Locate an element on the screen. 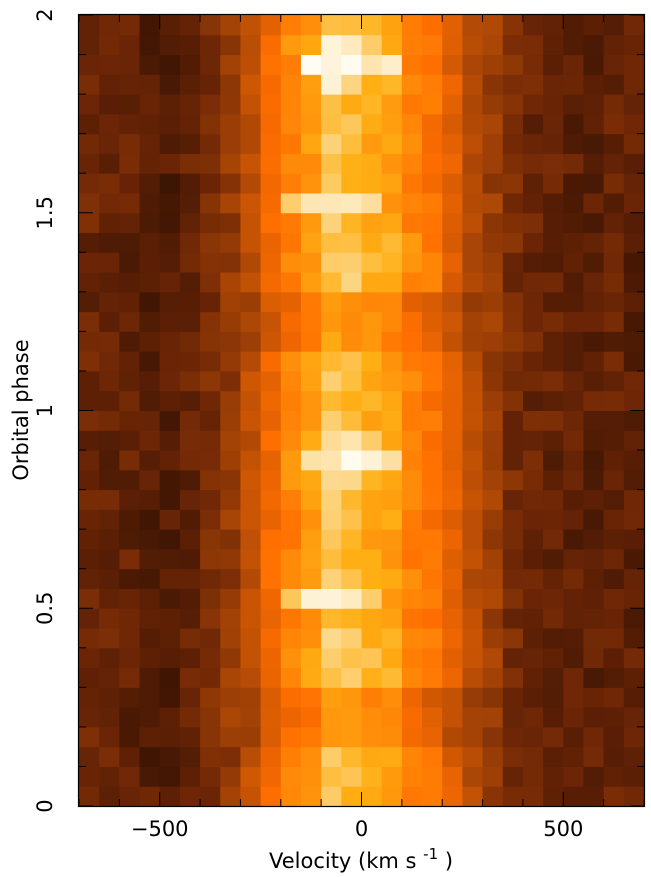  y-tick-label: 0.5 is located at coordinates (45, 608).